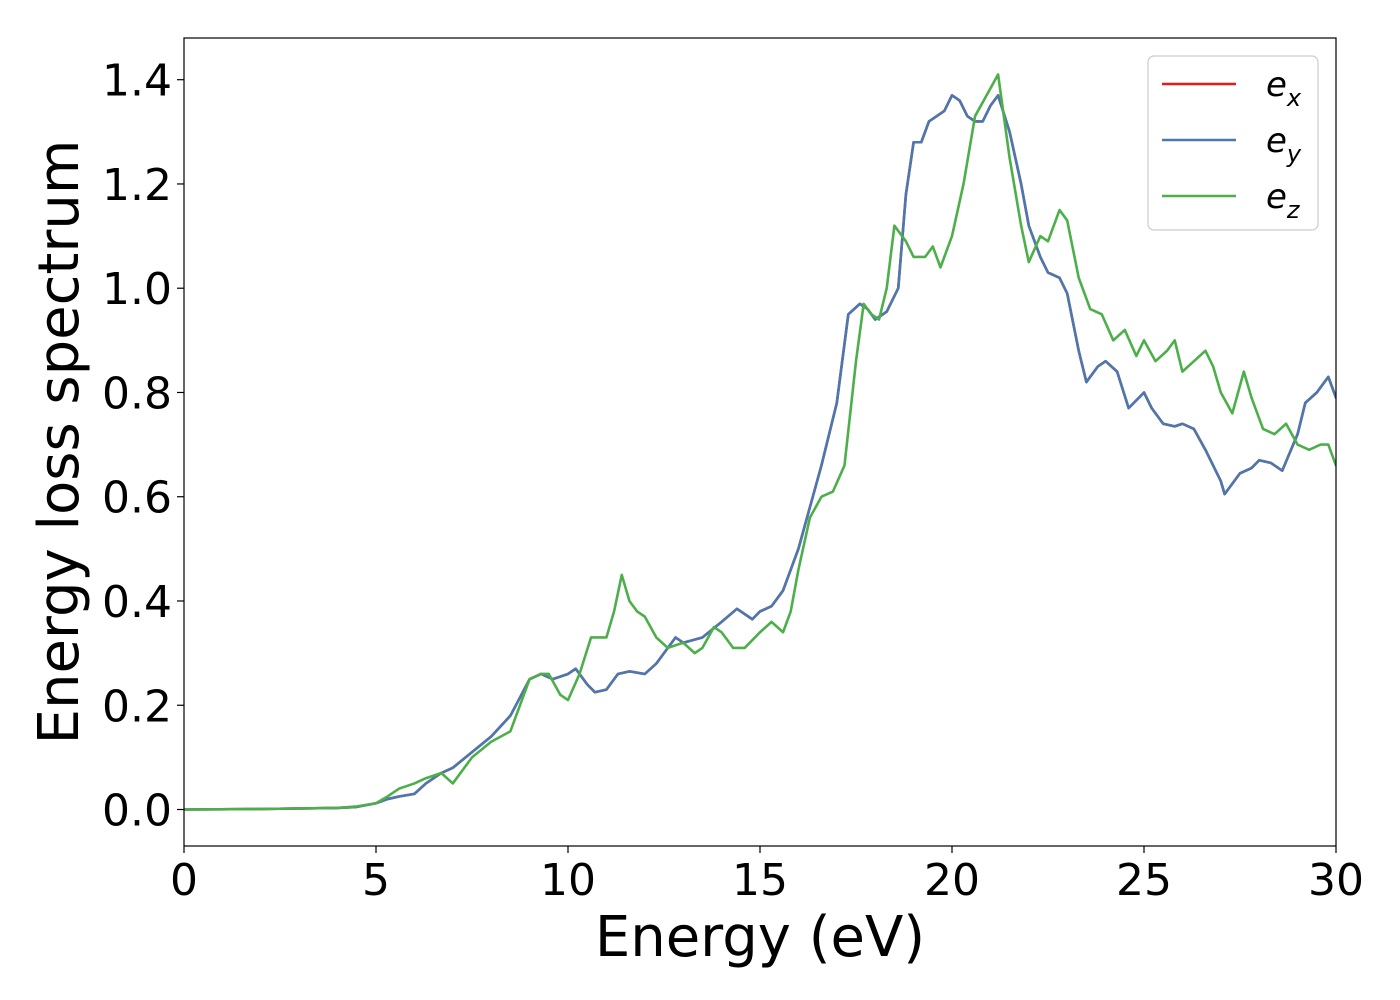 The height and width of the screenshot is (1000, 1400). I want to click on x-tick-label: 10, so click(568, 880).